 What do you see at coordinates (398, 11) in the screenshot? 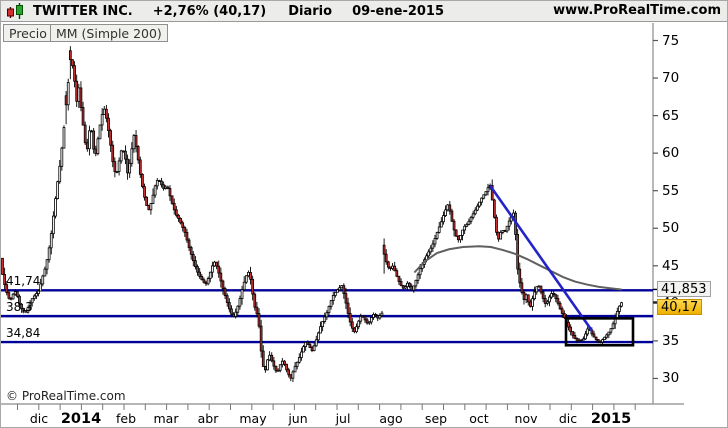
I see `quote-date: 09-ene-2015` at bounding box center [398, 11].